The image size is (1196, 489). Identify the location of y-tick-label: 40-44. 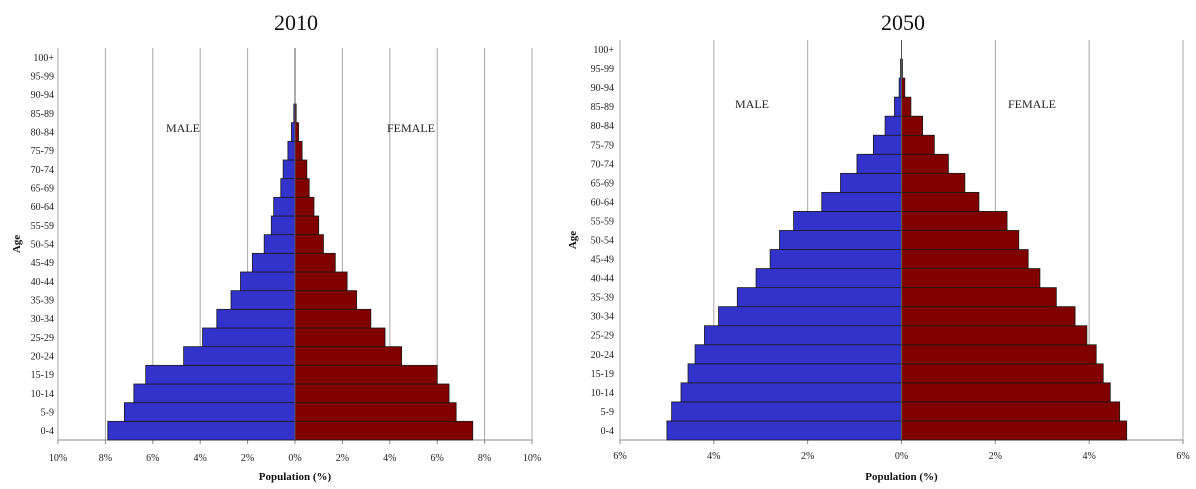
(42, 282).